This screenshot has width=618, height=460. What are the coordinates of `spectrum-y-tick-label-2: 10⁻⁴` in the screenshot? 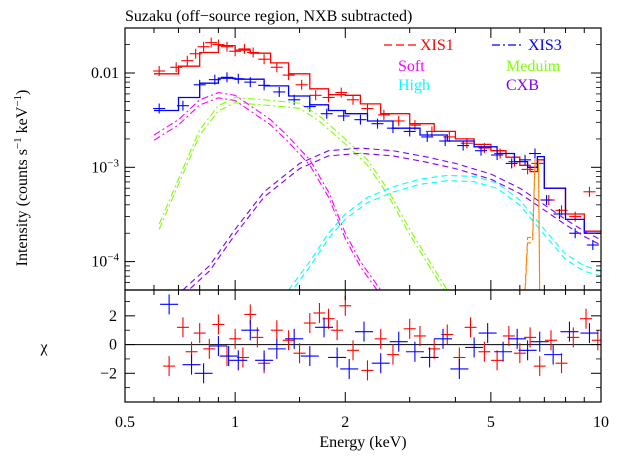 It's located at (105, 261).